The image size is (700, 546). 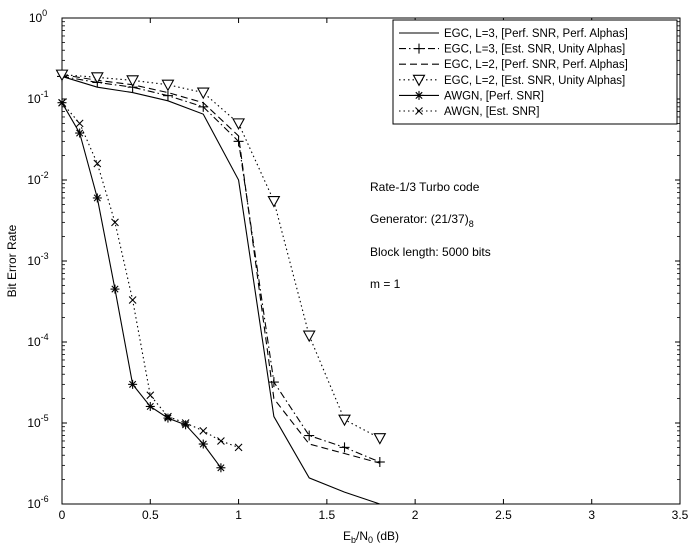 What do you see at coordinates (425, 187) in the screenshot?
I see `annotation-code: Rate-1/3 Turbo code` at bounding box center [425, 187].